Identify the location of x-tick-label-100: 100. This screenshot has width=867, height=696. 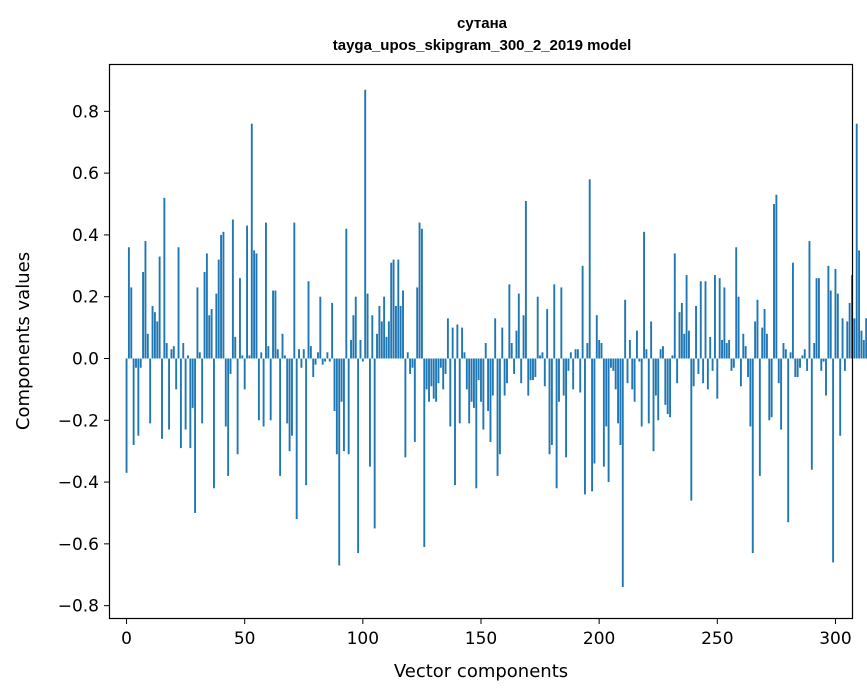
(363, 639).